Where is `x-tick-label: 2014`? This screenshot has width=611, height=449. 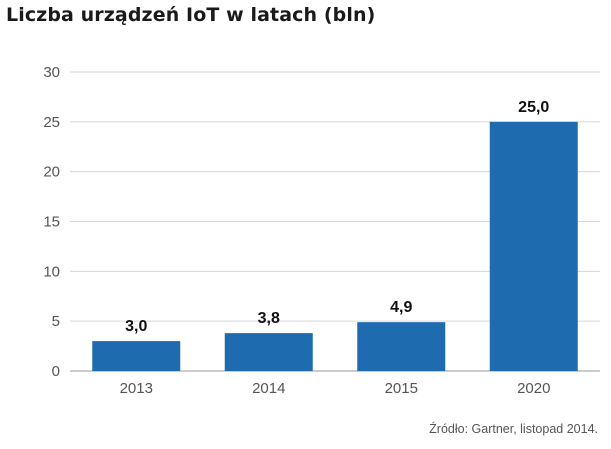 x-tick-label: 2014 is located at coordinates (268, 388).